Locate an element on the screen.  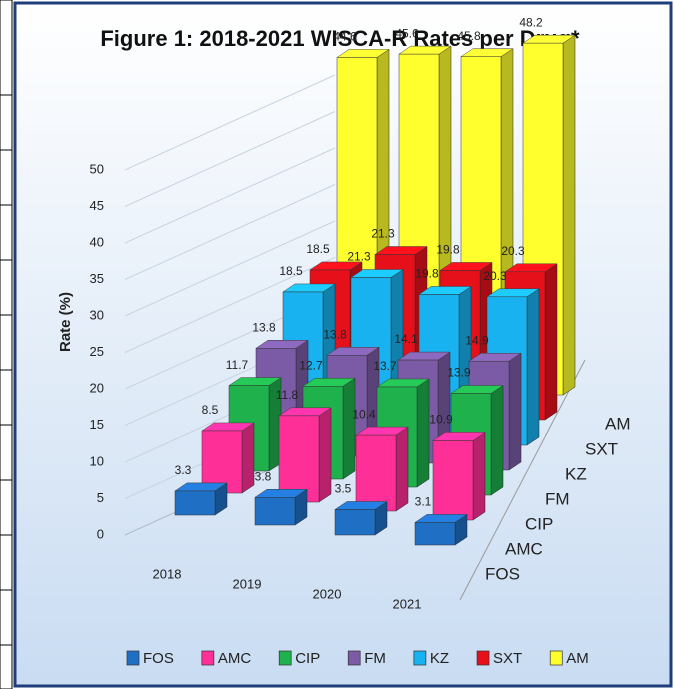
value-label: 3.1 is located at coordinates (423, 502).